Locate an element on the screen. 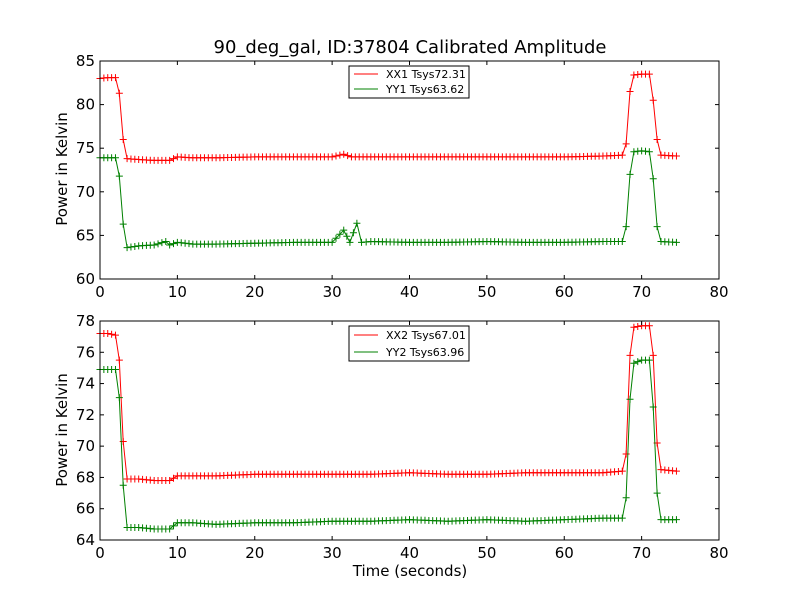 The height and width of the screenshot is (600, 800). top-series-0-markers is located at coordinates (388, 117).